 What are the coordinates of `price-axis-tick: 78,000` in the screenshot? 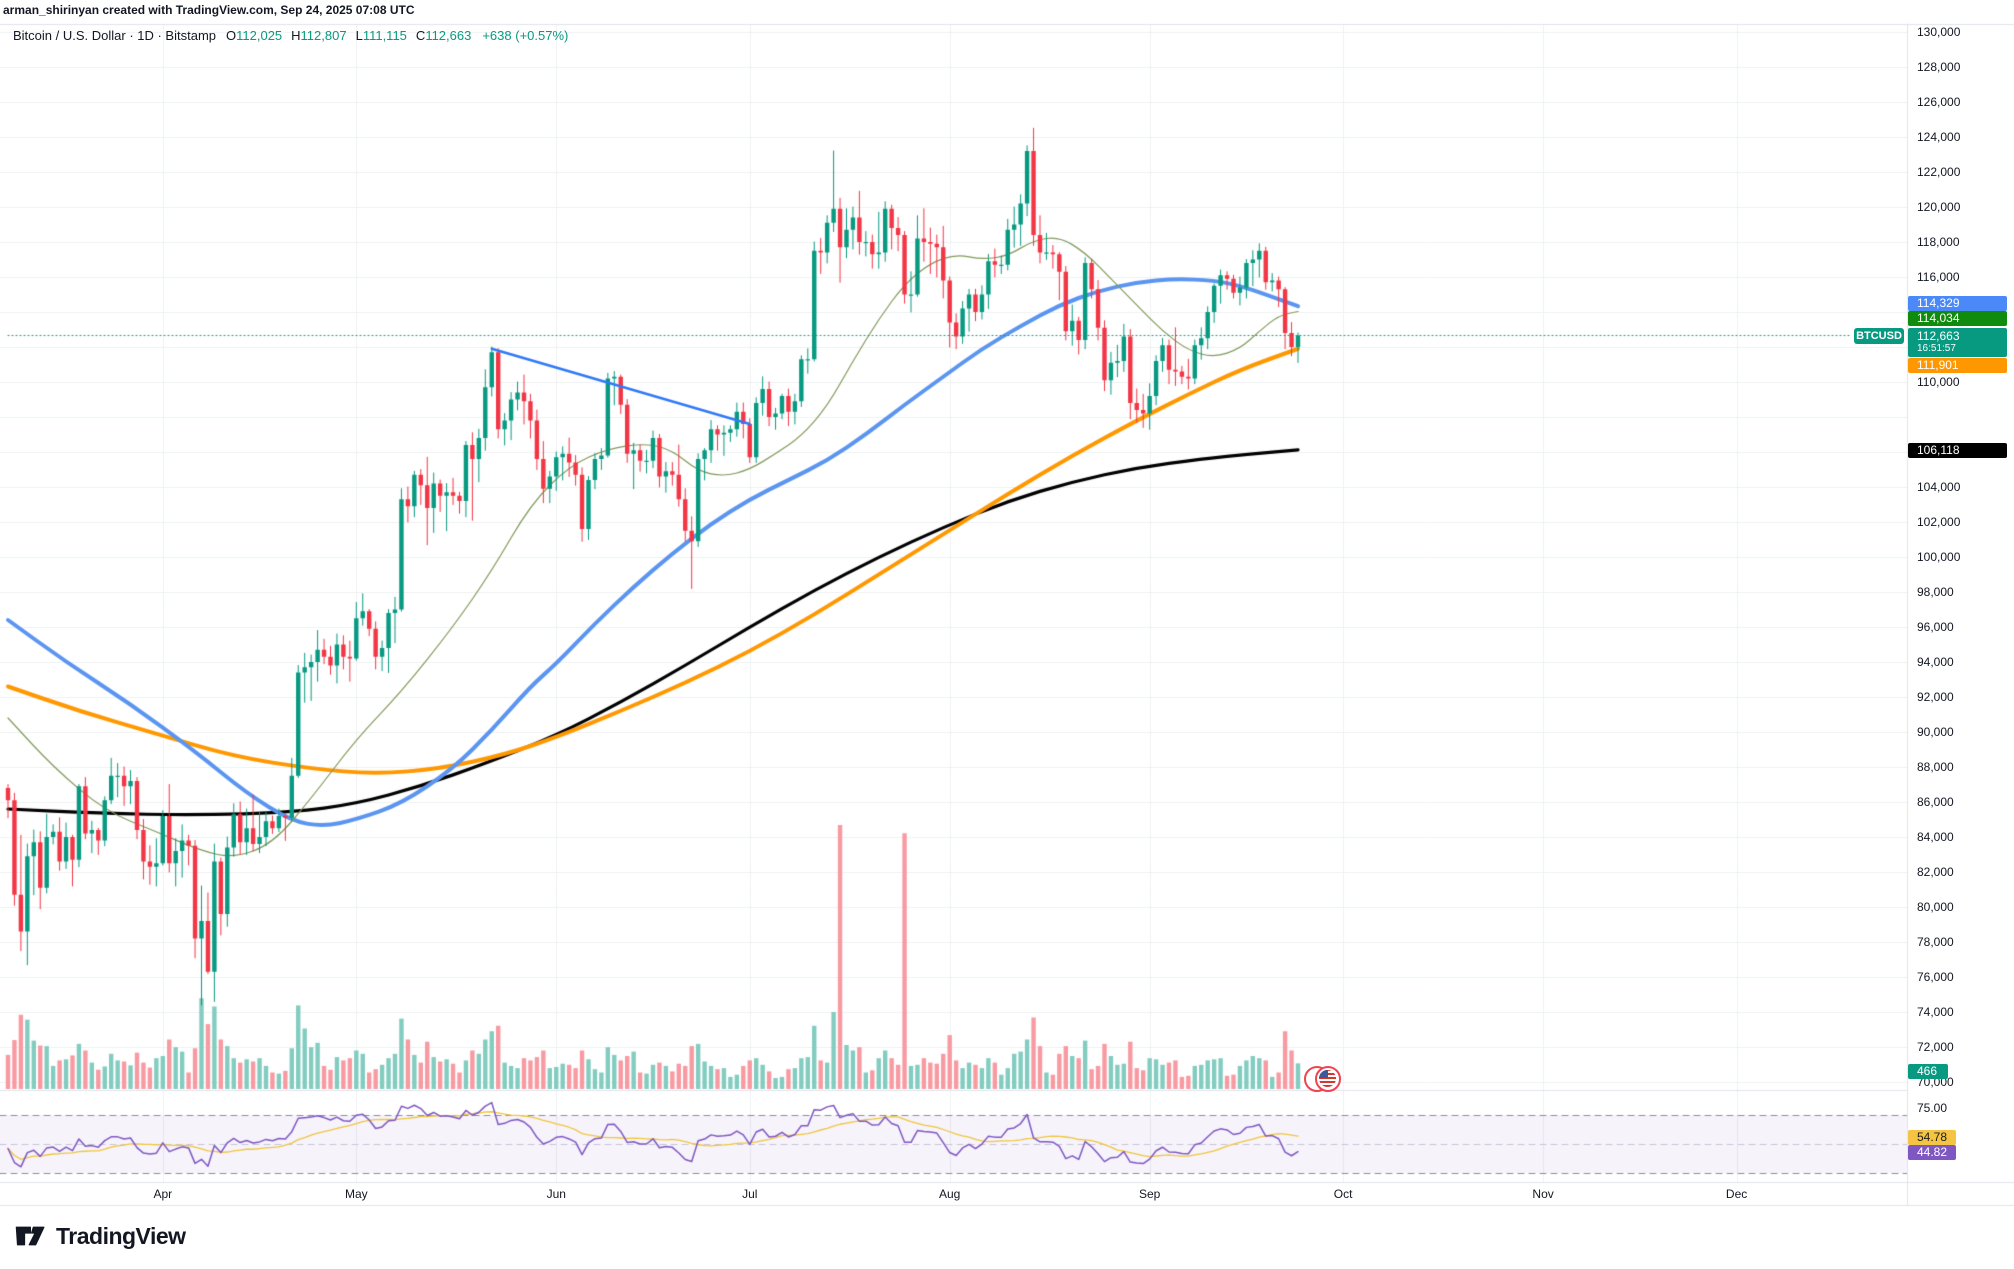 It's located at (1935, 942).